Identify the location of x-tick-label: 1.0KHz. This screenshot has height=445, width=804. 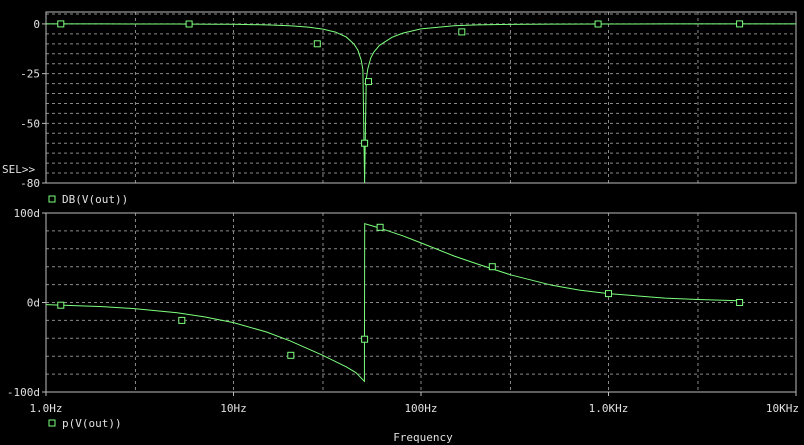
(609, 408).